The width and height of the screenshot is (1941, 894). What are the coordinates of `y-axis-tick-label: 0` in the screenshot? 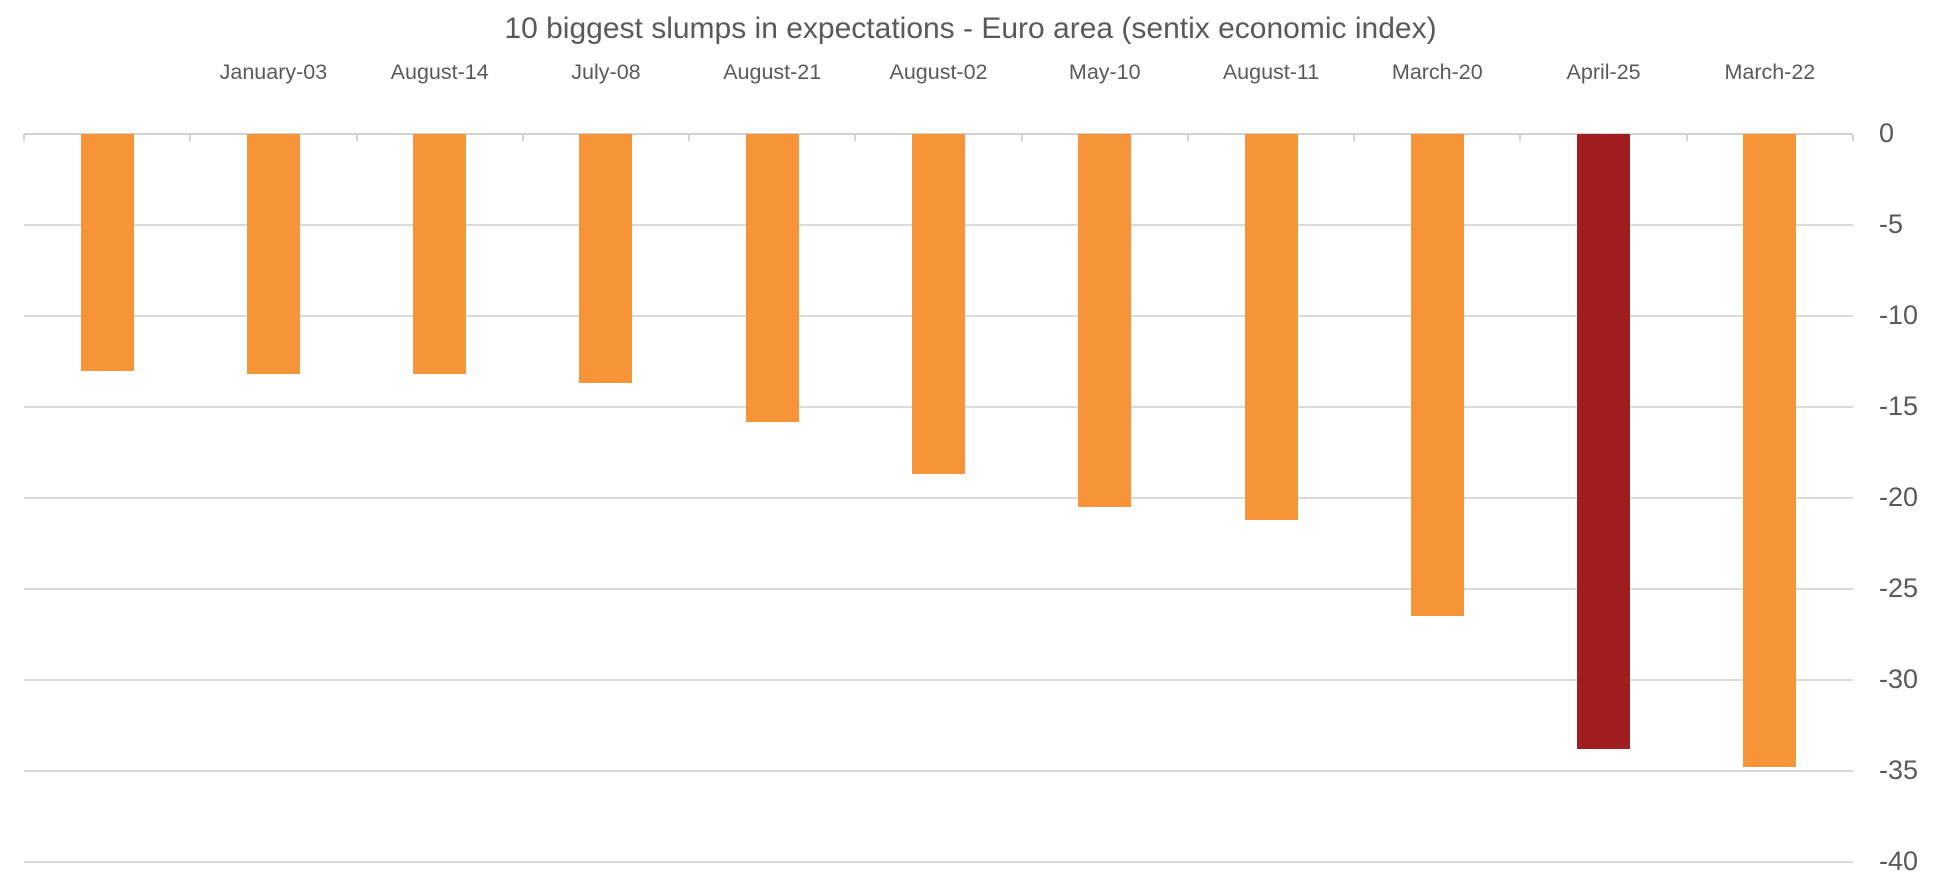 It's located at (1887, 133).